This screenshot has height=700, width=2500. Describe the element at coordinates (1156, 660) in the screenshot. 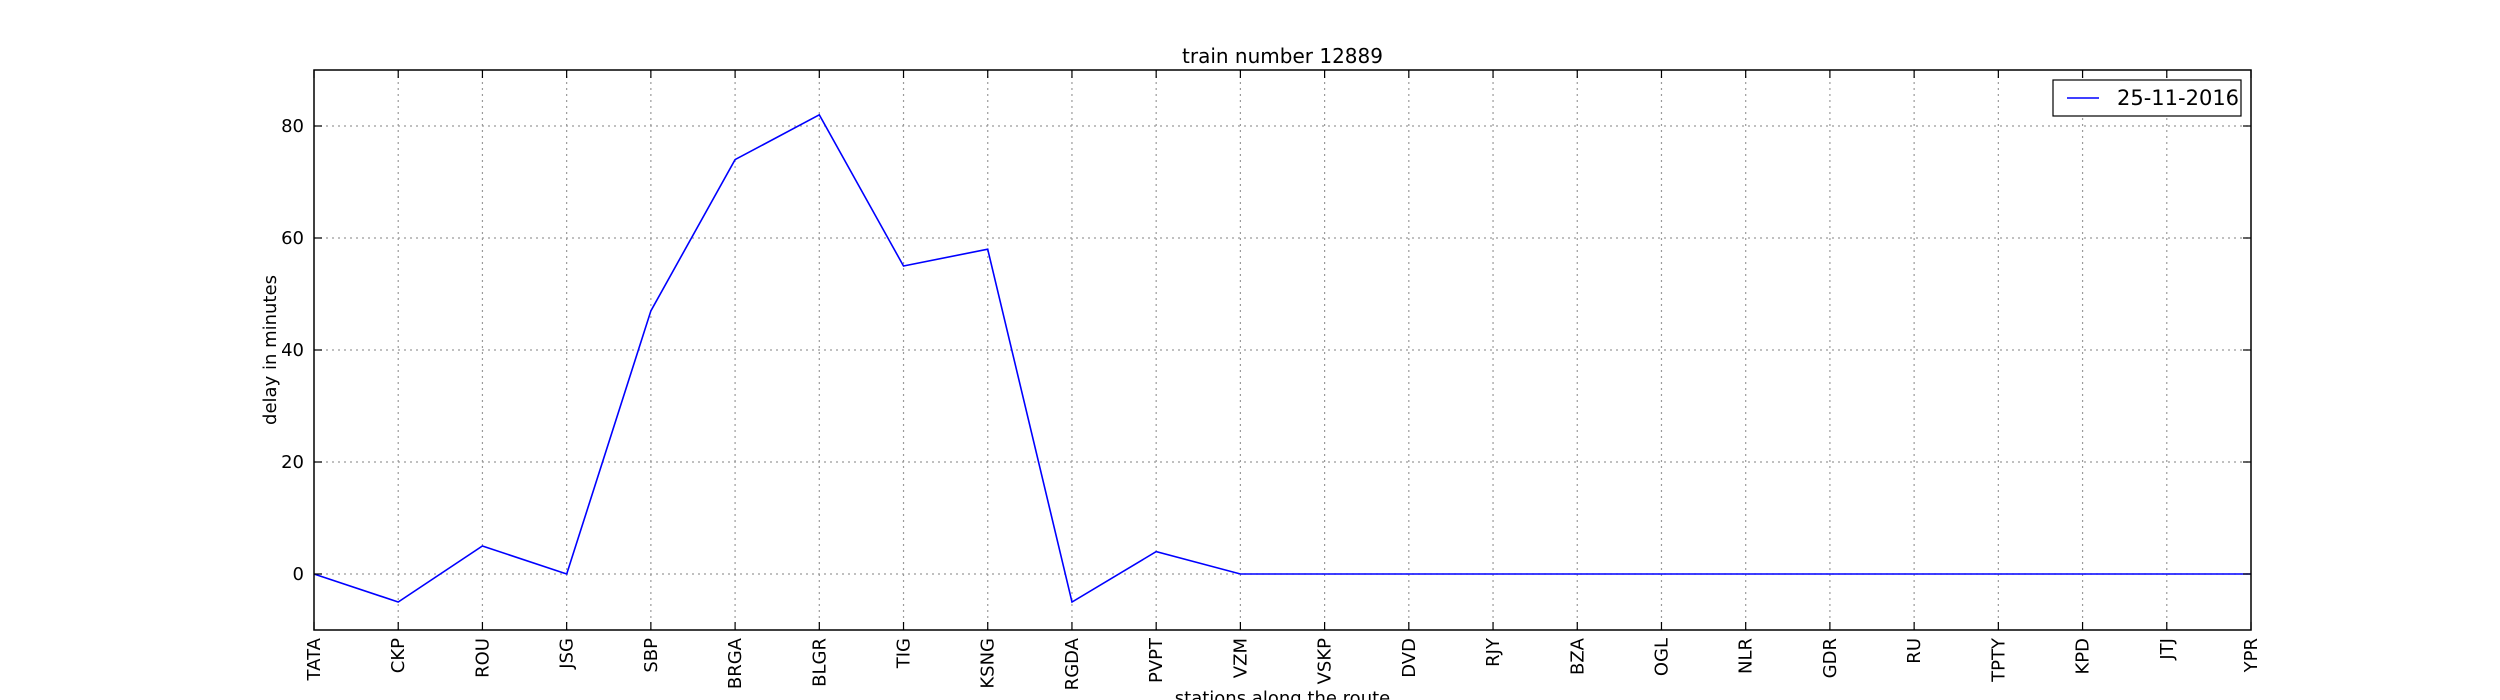

I see `x-tick-label: PVPT` at that location.